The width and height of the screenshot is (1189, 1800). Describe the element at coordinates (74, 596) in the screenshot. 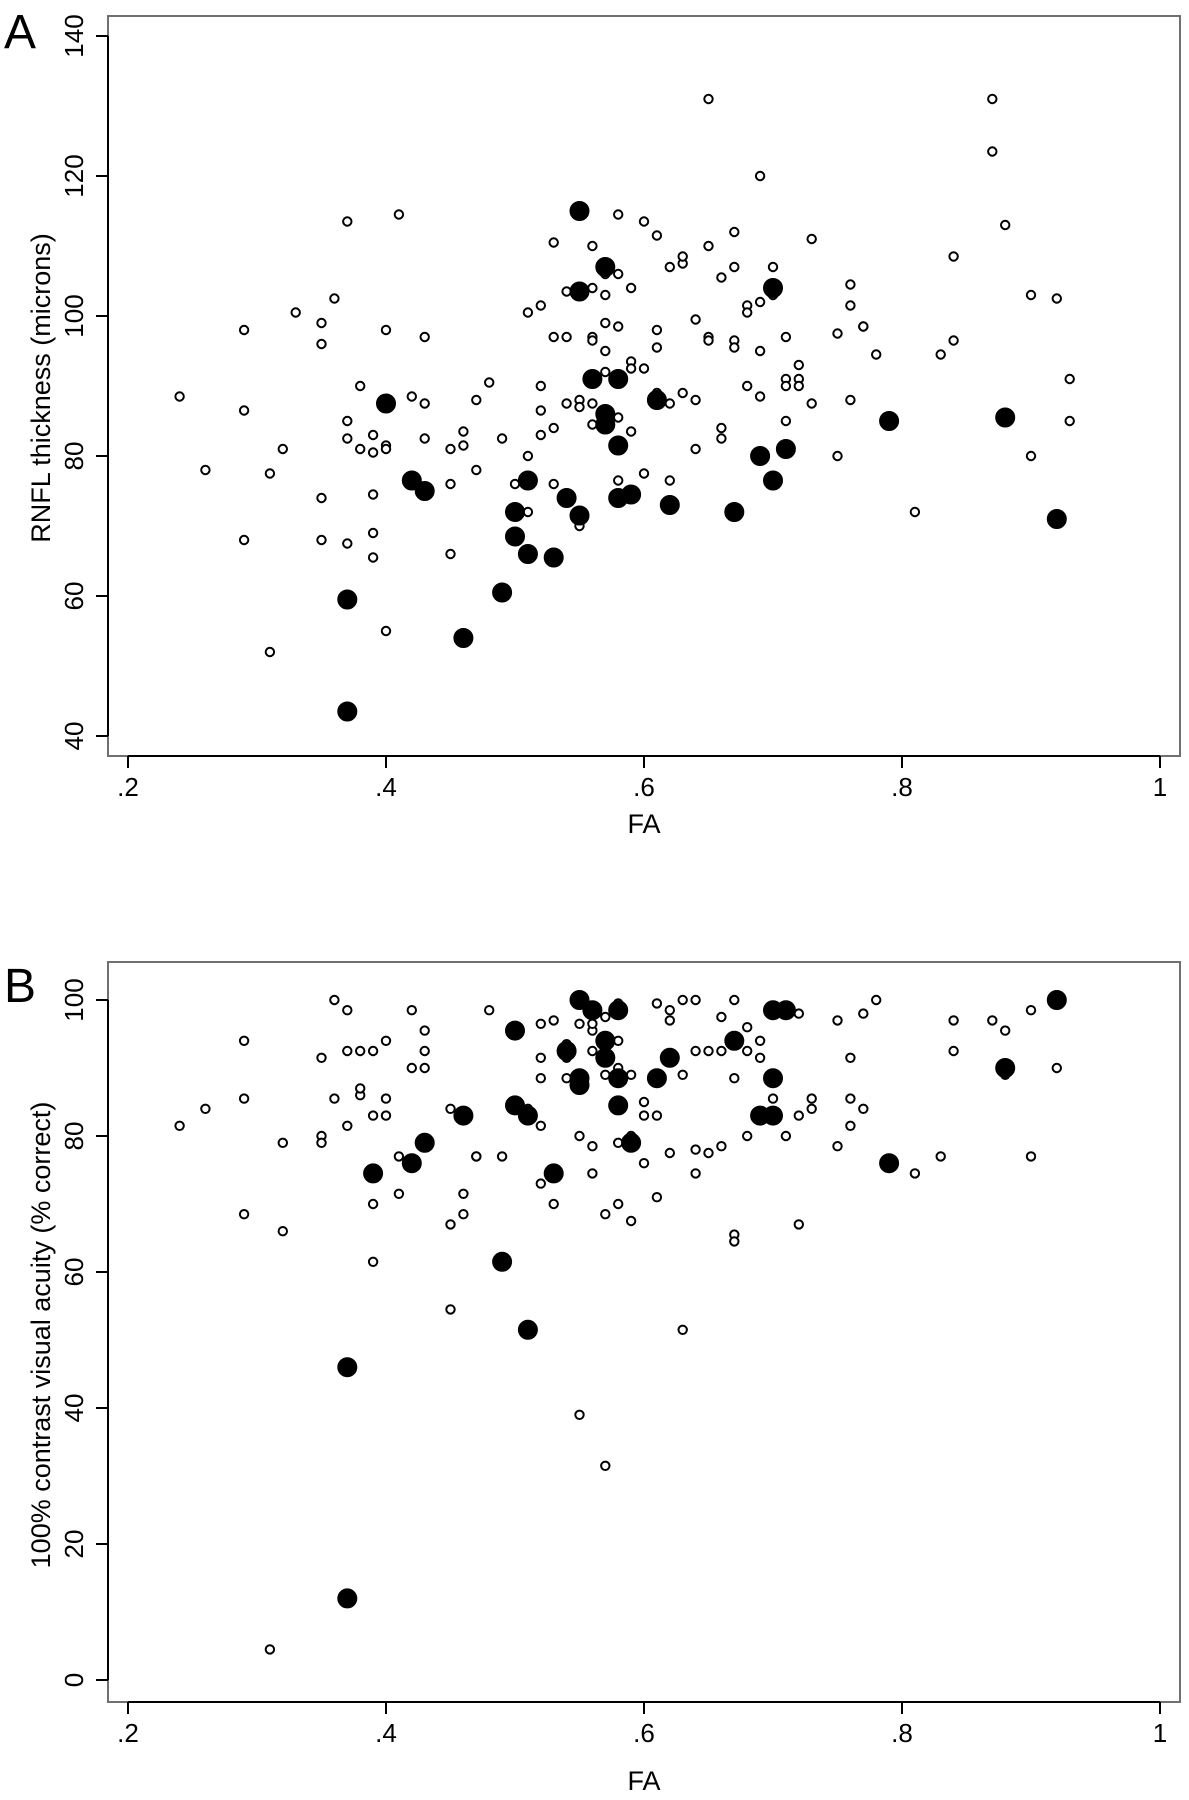

I see `panel-a-y-tick-label: 60` at that location.